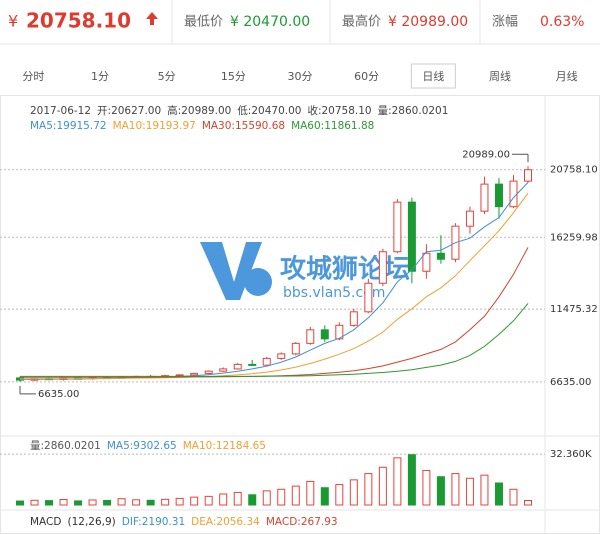  What do you see at coordinates (269, 110) in the screenshot?
I see `info-text: 低:20470.00` at bounding box center [269, 110].